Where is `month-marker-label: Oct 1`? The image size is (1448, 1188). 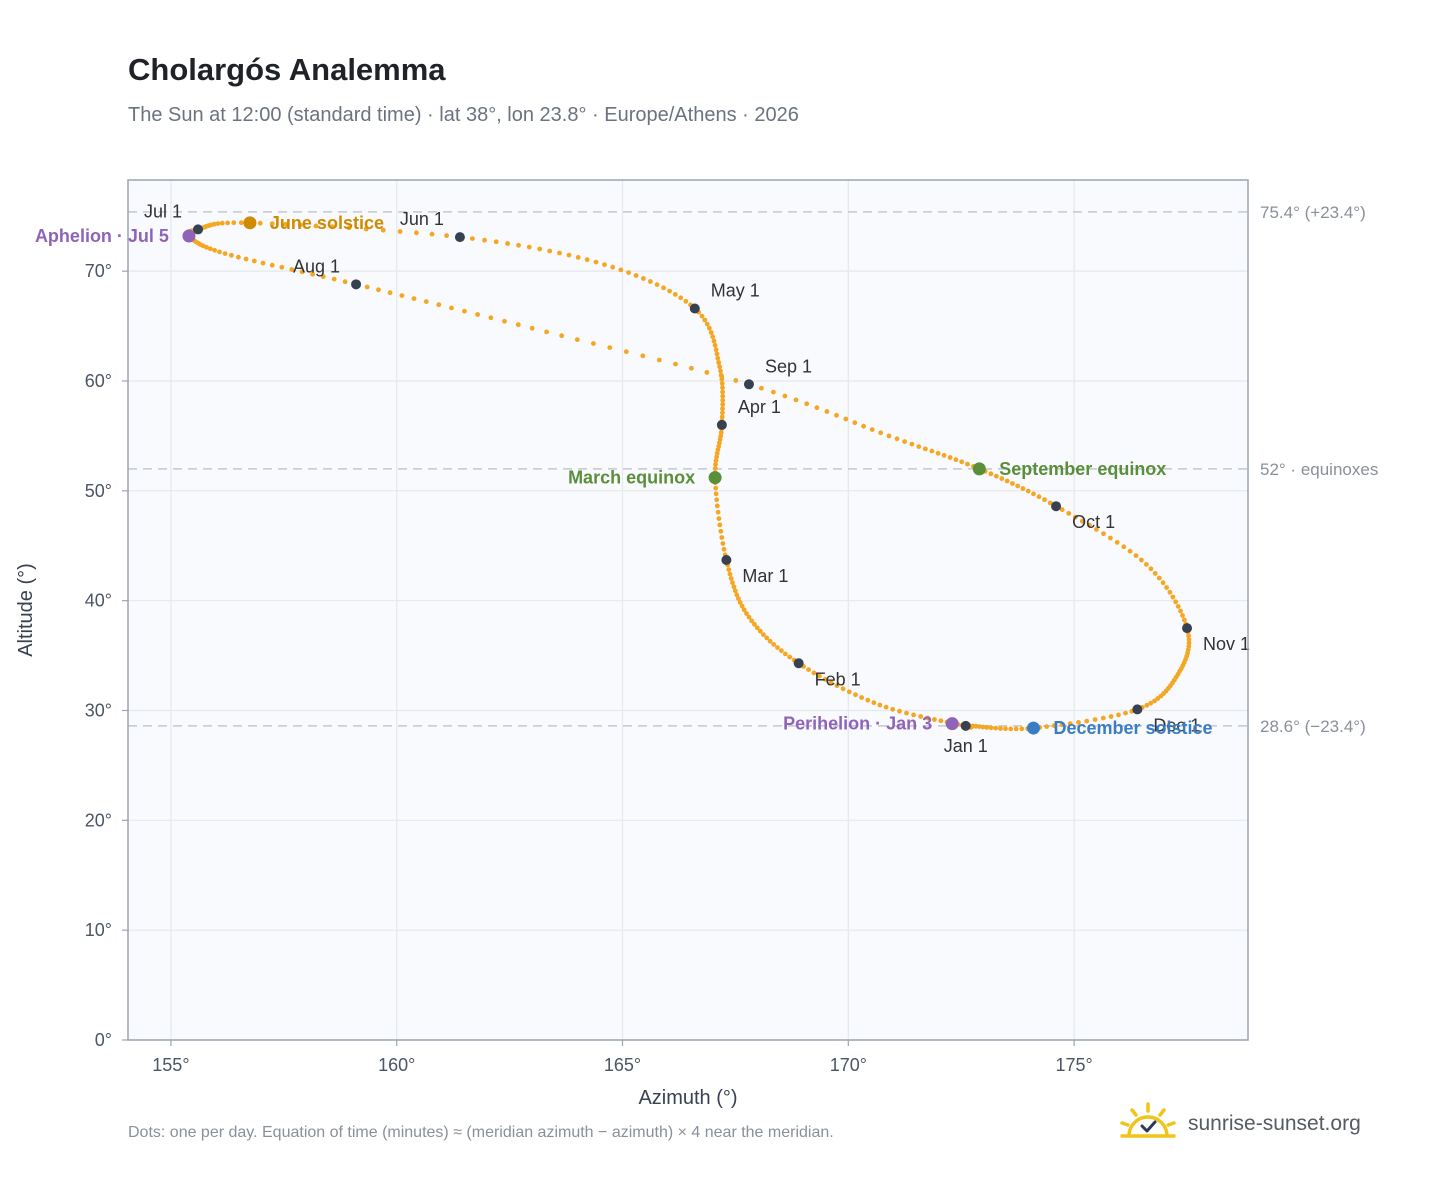 month-marker-label: Oct 1 is located at coordinates (1093, 522).